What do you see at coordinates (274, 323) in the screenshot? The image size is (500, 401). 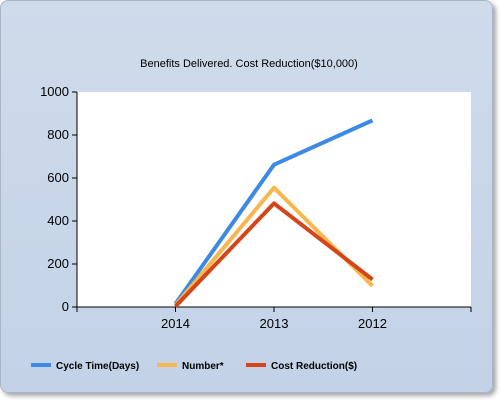 I see `x-tick-label: 2013` at bounding box center [274, 323].